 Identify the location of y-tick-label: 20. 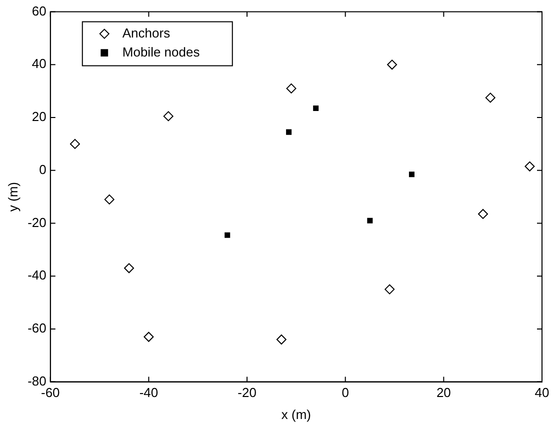
(39, 116).